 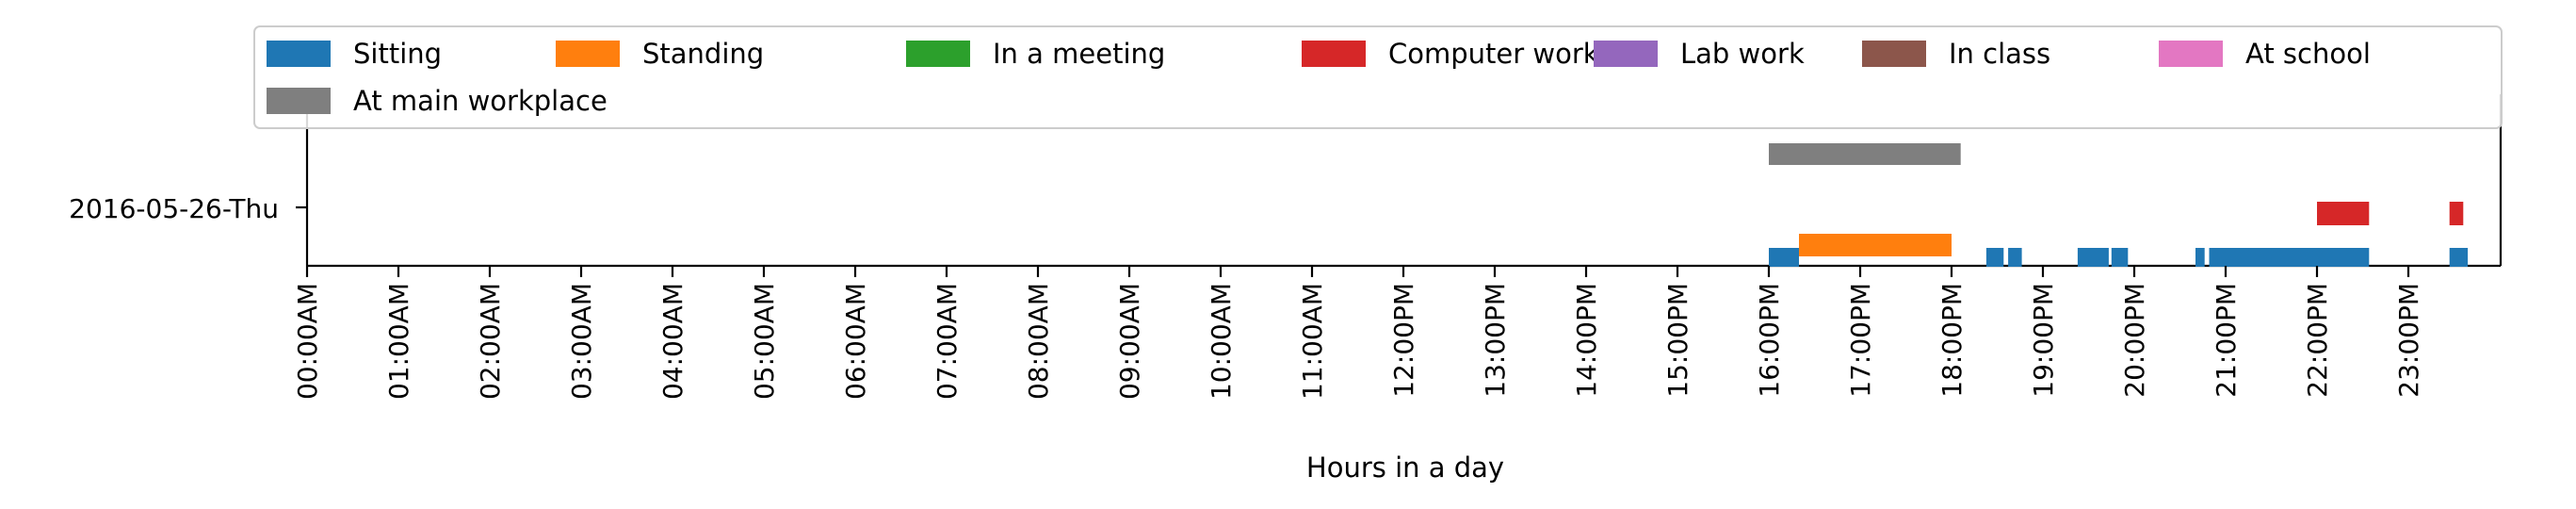 What do you see at coordinates (1894, 54) in the screenshot?
I see `legend-swatch-in-class` at bounding box center [1894, 54].